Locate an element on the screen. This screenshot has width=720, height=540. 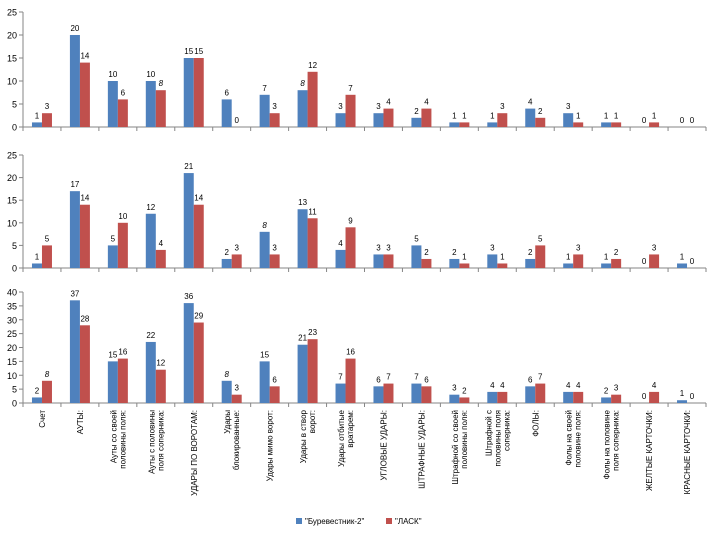
x-category-label: Штрафной споловины полясоперника: is located at coordinates (497, 438).